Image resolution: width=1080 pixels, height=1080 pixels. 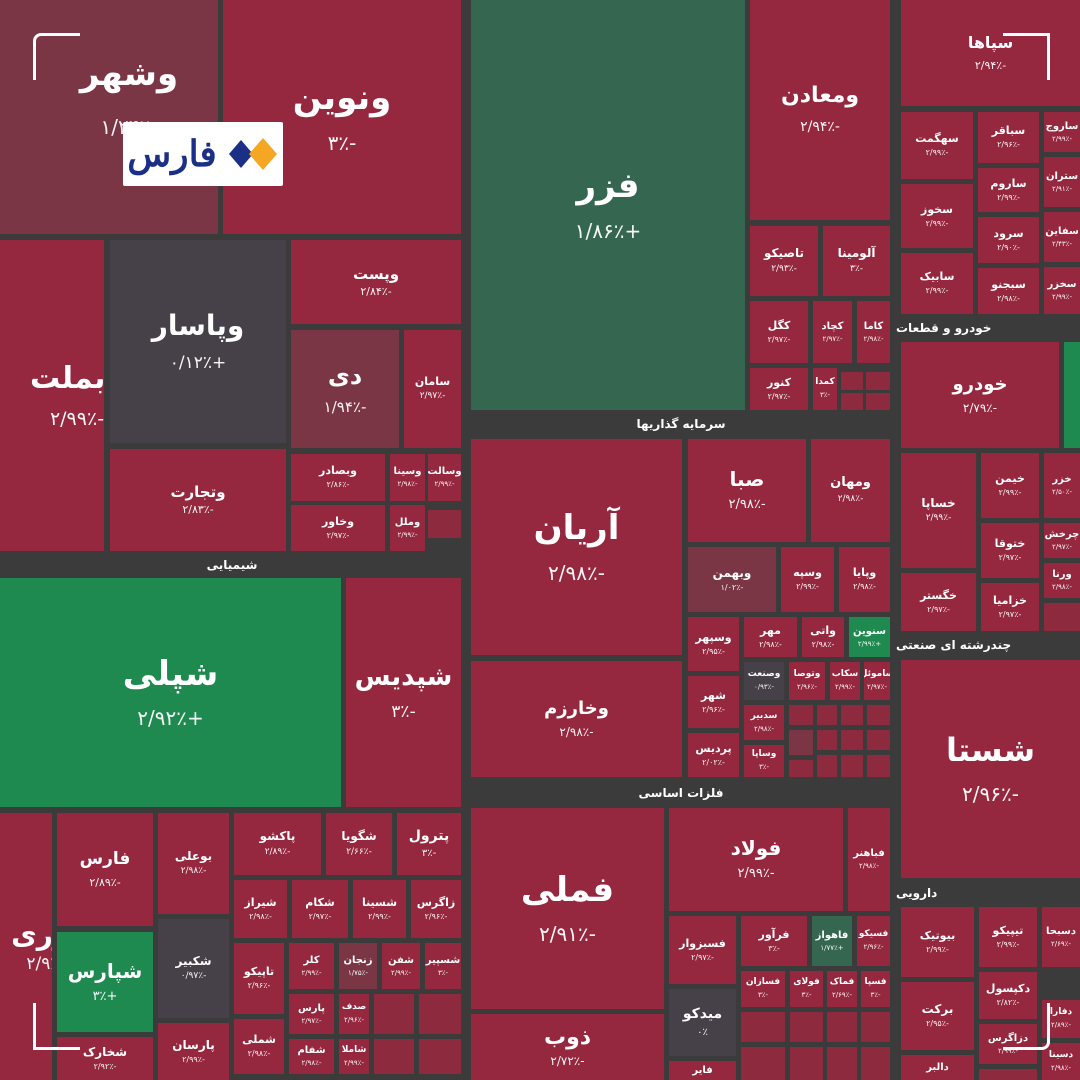 What do you see at coordinates (105, 869) in the screenshot?
I see `tile-fars: فارس -۲/۸۹٪` at bounding box center [105, 869].